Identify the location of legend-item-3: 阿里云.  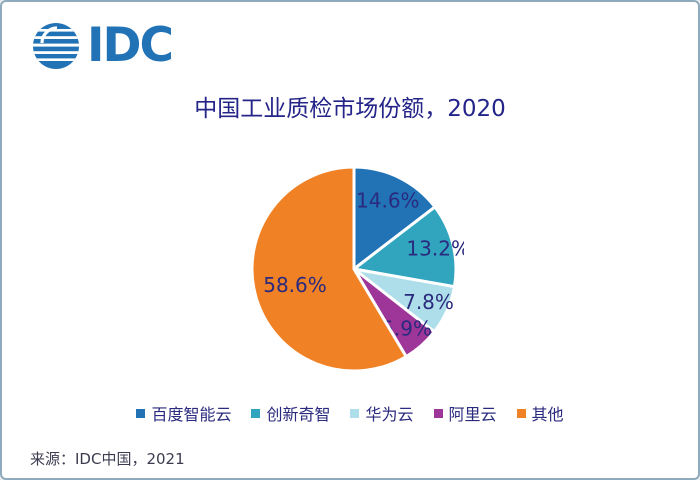
(465, 413).